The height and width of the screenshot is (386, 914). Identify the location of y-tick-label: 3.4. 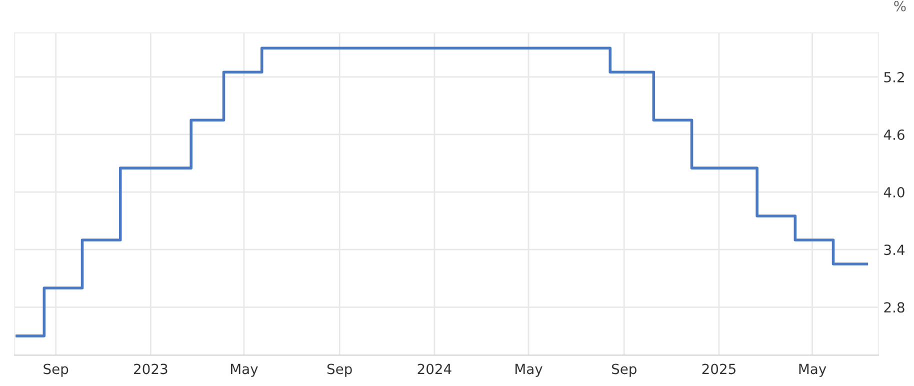
(894, 250).